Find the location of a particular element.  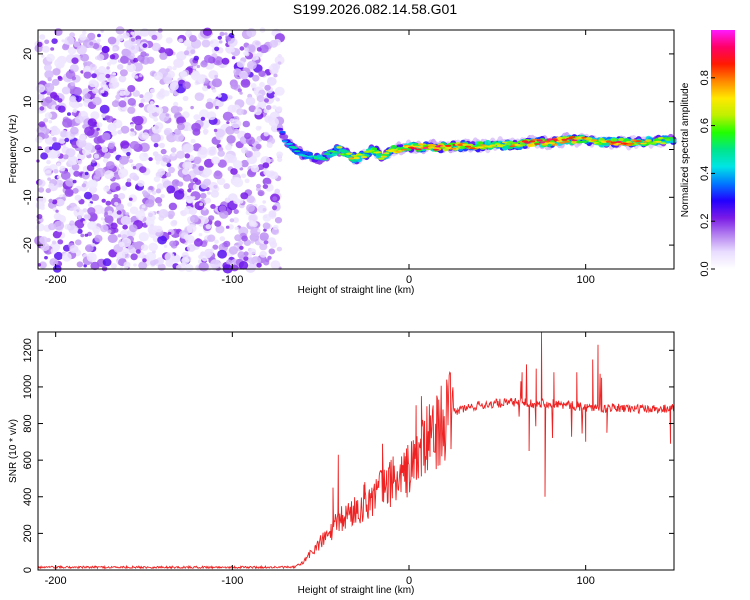

snr-y-label: SNR (10 * v/v) is located at coordinates (13, 451).